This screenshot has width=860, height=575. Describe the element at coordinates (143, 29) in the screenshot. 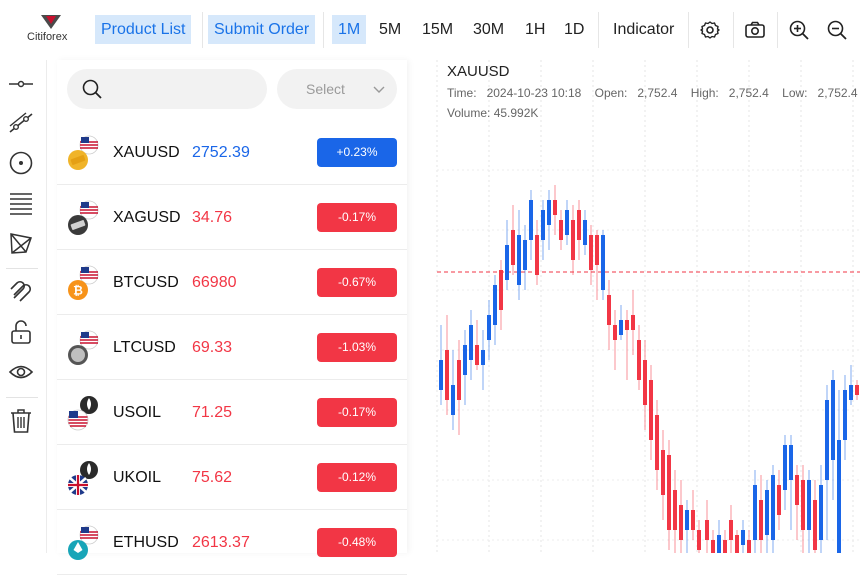

I see `product-list-button: Product List` at that location.